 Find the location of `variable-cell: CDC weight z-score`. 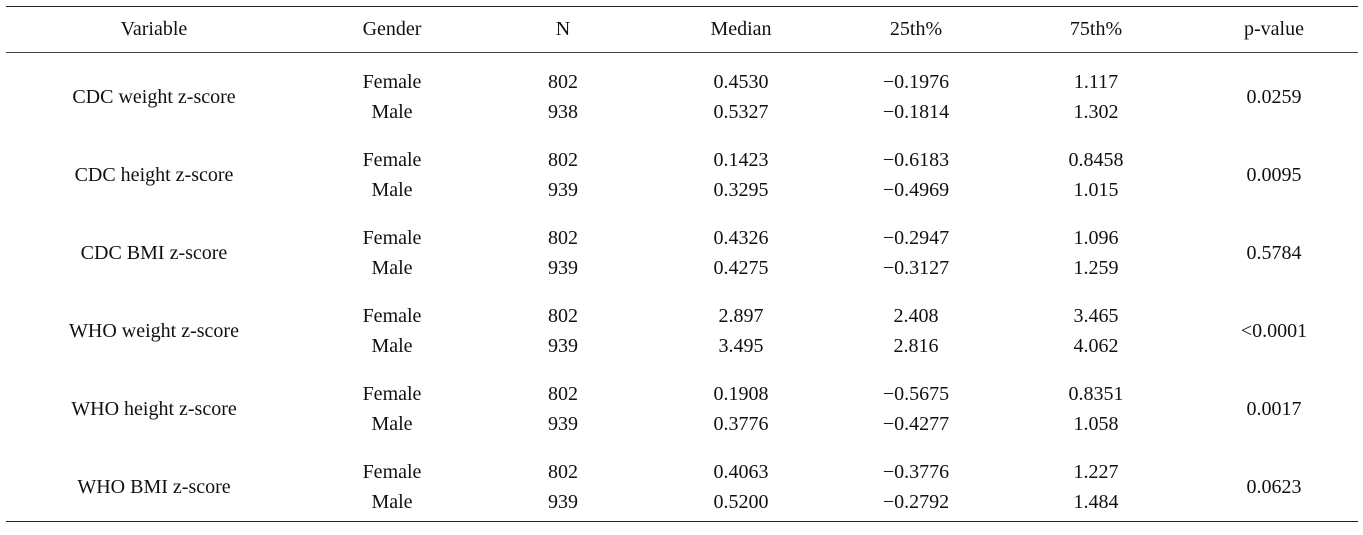

variable-cell: CDC weight z-score is located at coordinates (154, 97).